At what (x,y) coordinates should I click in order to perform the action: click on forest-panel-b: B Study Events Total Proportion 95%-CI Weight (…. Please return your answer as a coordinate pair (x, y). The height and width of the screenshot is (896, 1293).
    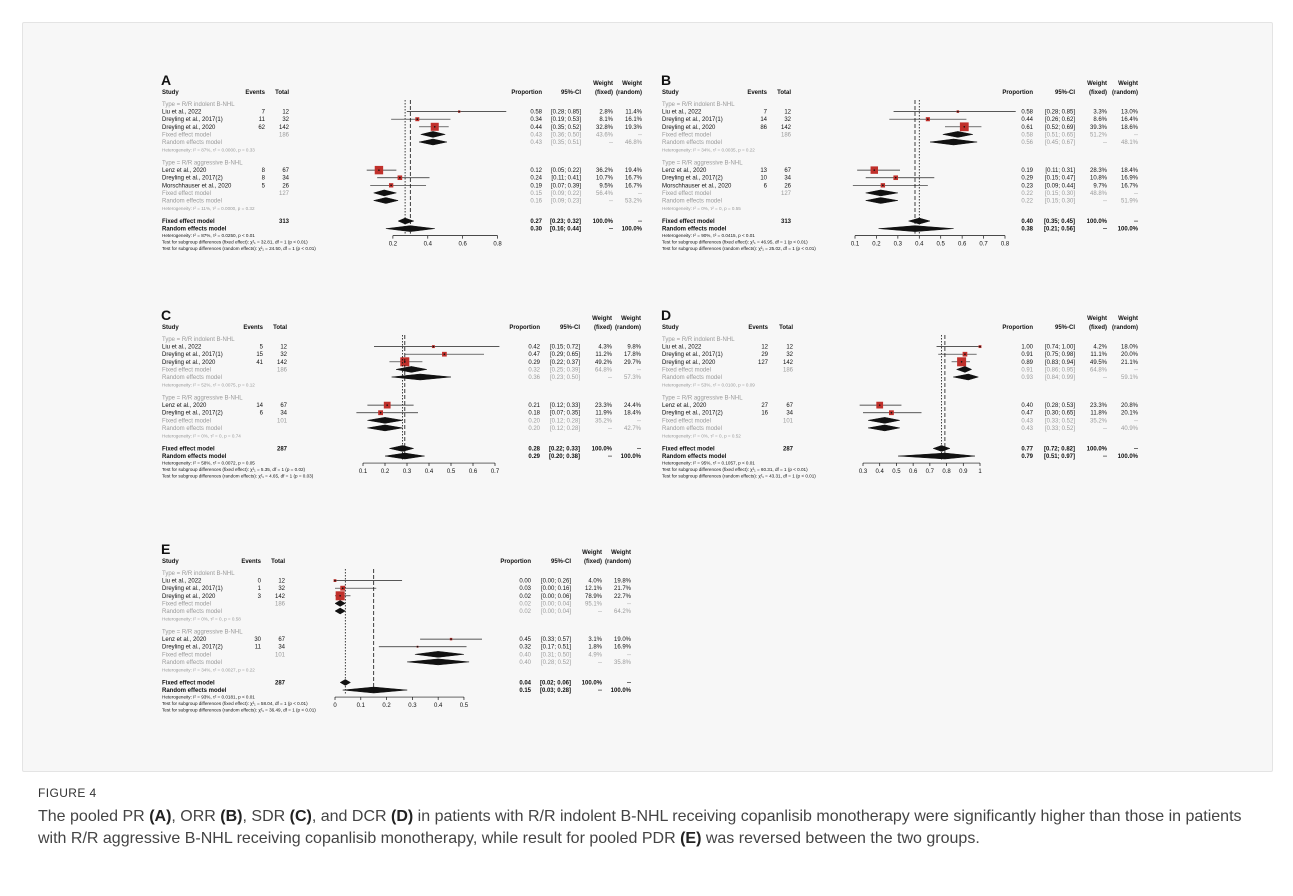
    Looking at the image, I should click on (900, 161).